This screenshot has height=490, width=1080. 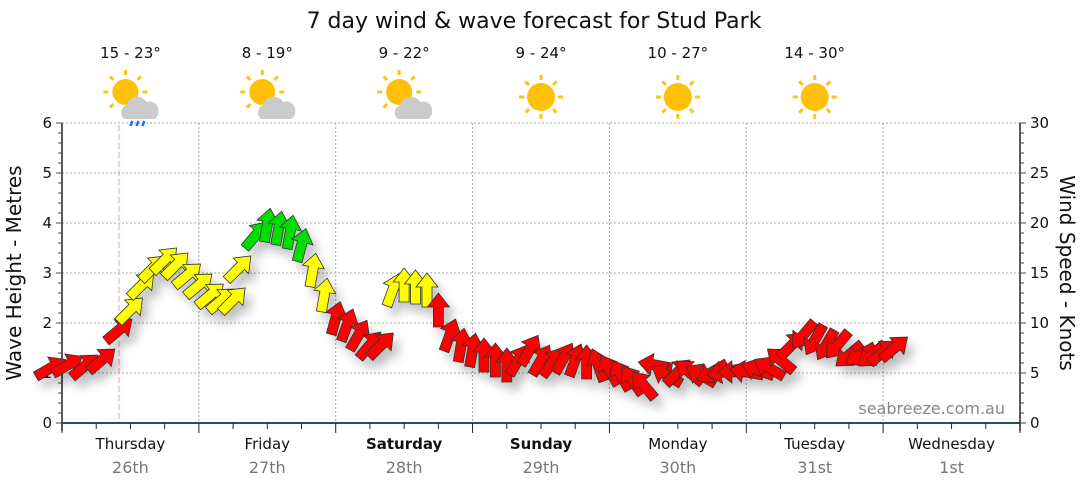 I want to click on tick-label-left: 2, so click(x=47, y=323).